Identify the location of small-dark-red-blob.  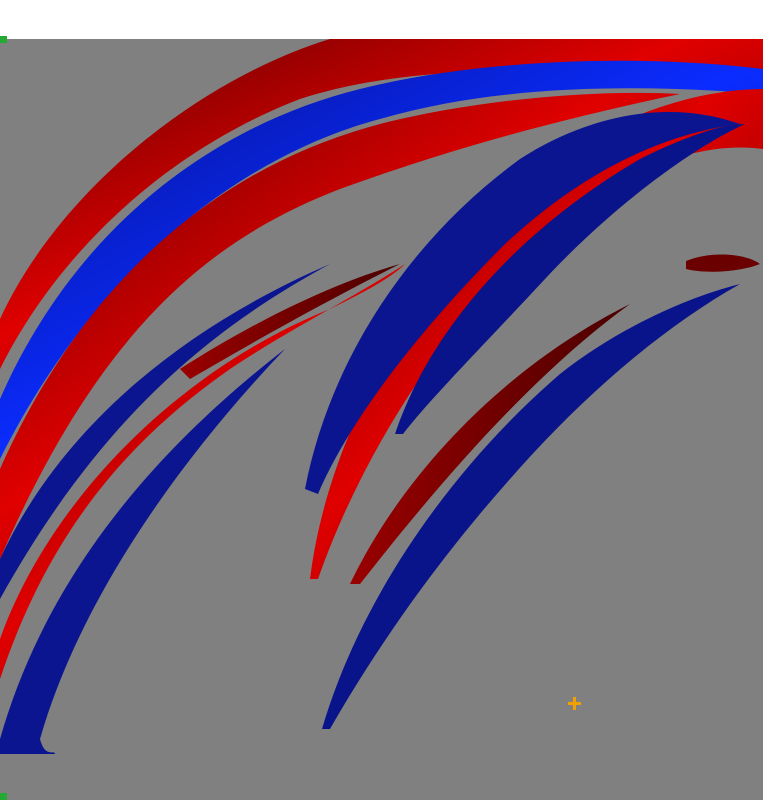
(723, 263).